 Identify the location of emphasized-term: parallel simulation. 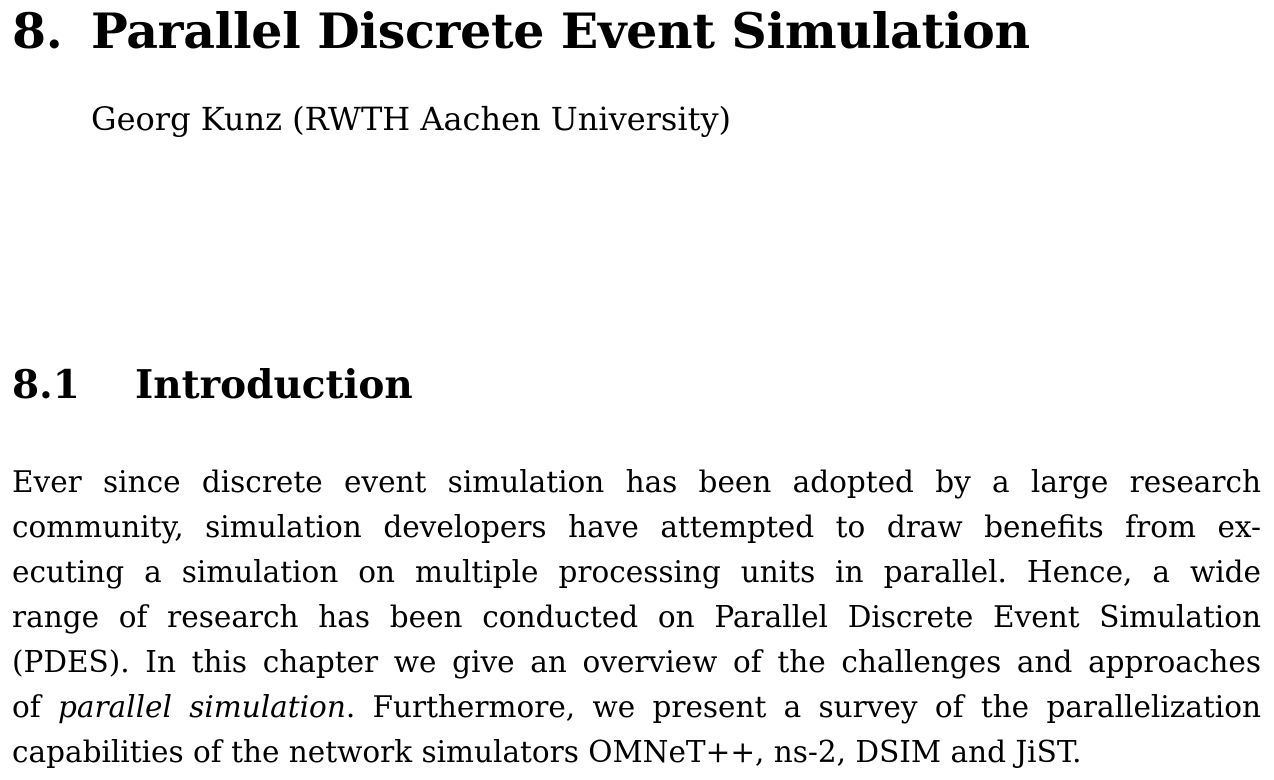
(201, 707).